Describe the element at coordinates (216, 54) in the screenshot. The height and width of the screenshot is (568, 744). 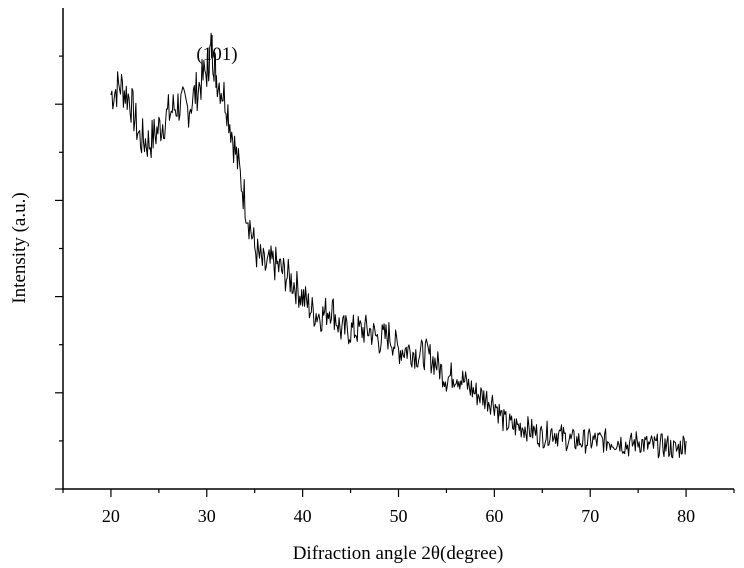
I see `peak-annotation: (101)` at that location.